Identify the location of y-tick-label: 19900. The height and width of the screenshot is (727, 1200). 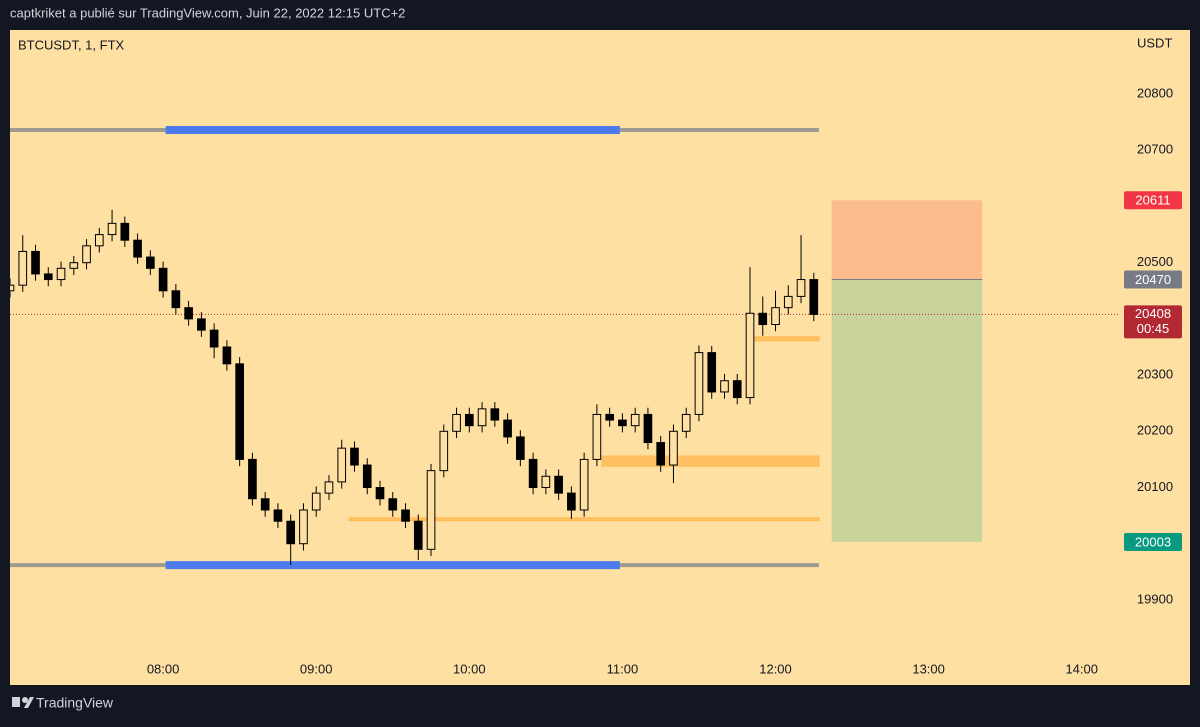
(1155, 598).